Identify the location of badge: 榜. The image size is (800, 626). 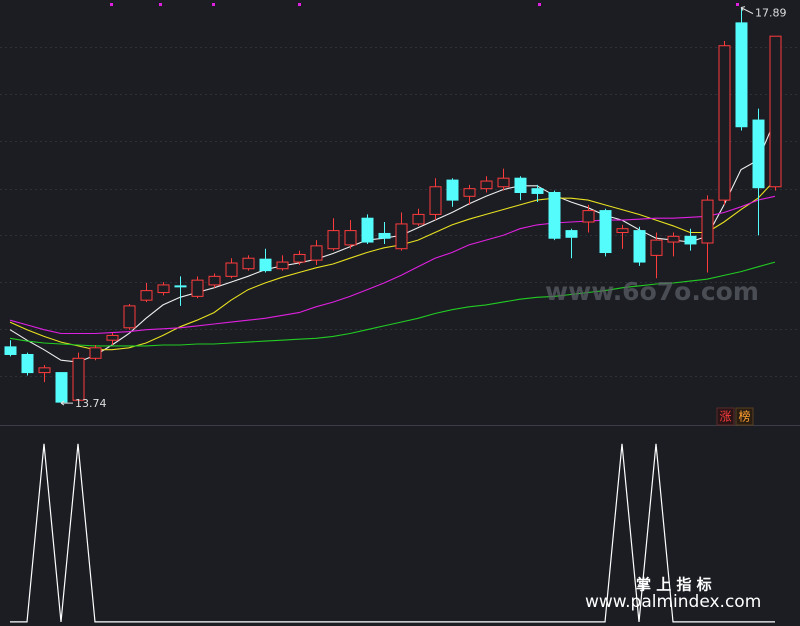
(744, 416).